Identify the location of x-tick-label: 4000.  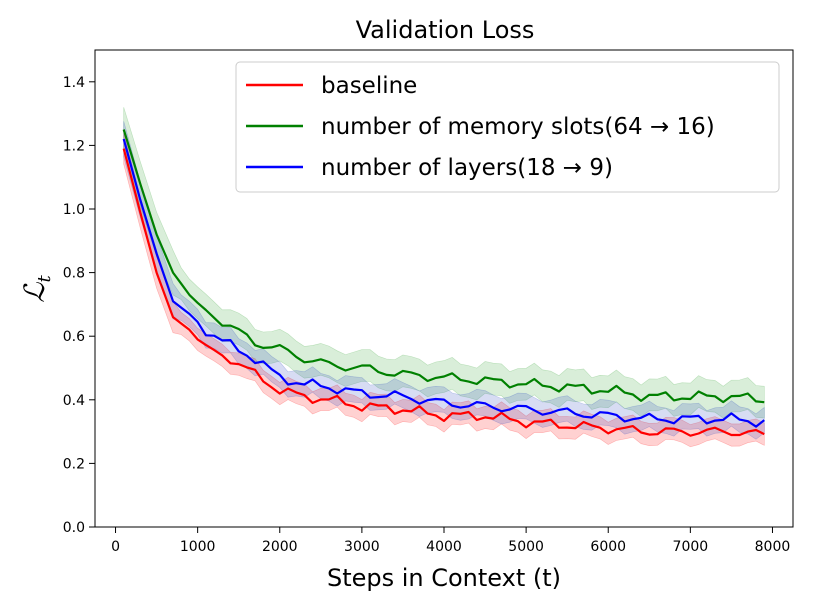
(444, 547).